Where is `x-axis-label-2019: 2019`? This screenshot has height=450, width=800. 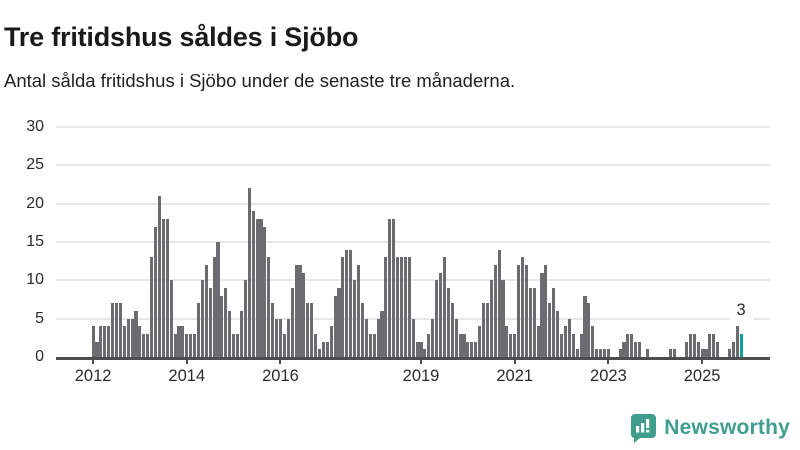
x-axis-label-2019: 2019 is located at coordinates (421, 376).